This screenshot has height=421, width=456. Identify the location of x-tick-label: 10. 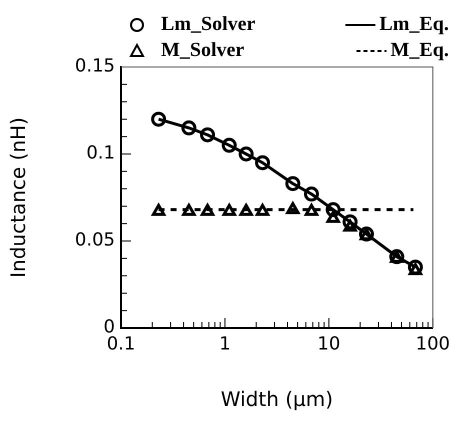
(328, 343).